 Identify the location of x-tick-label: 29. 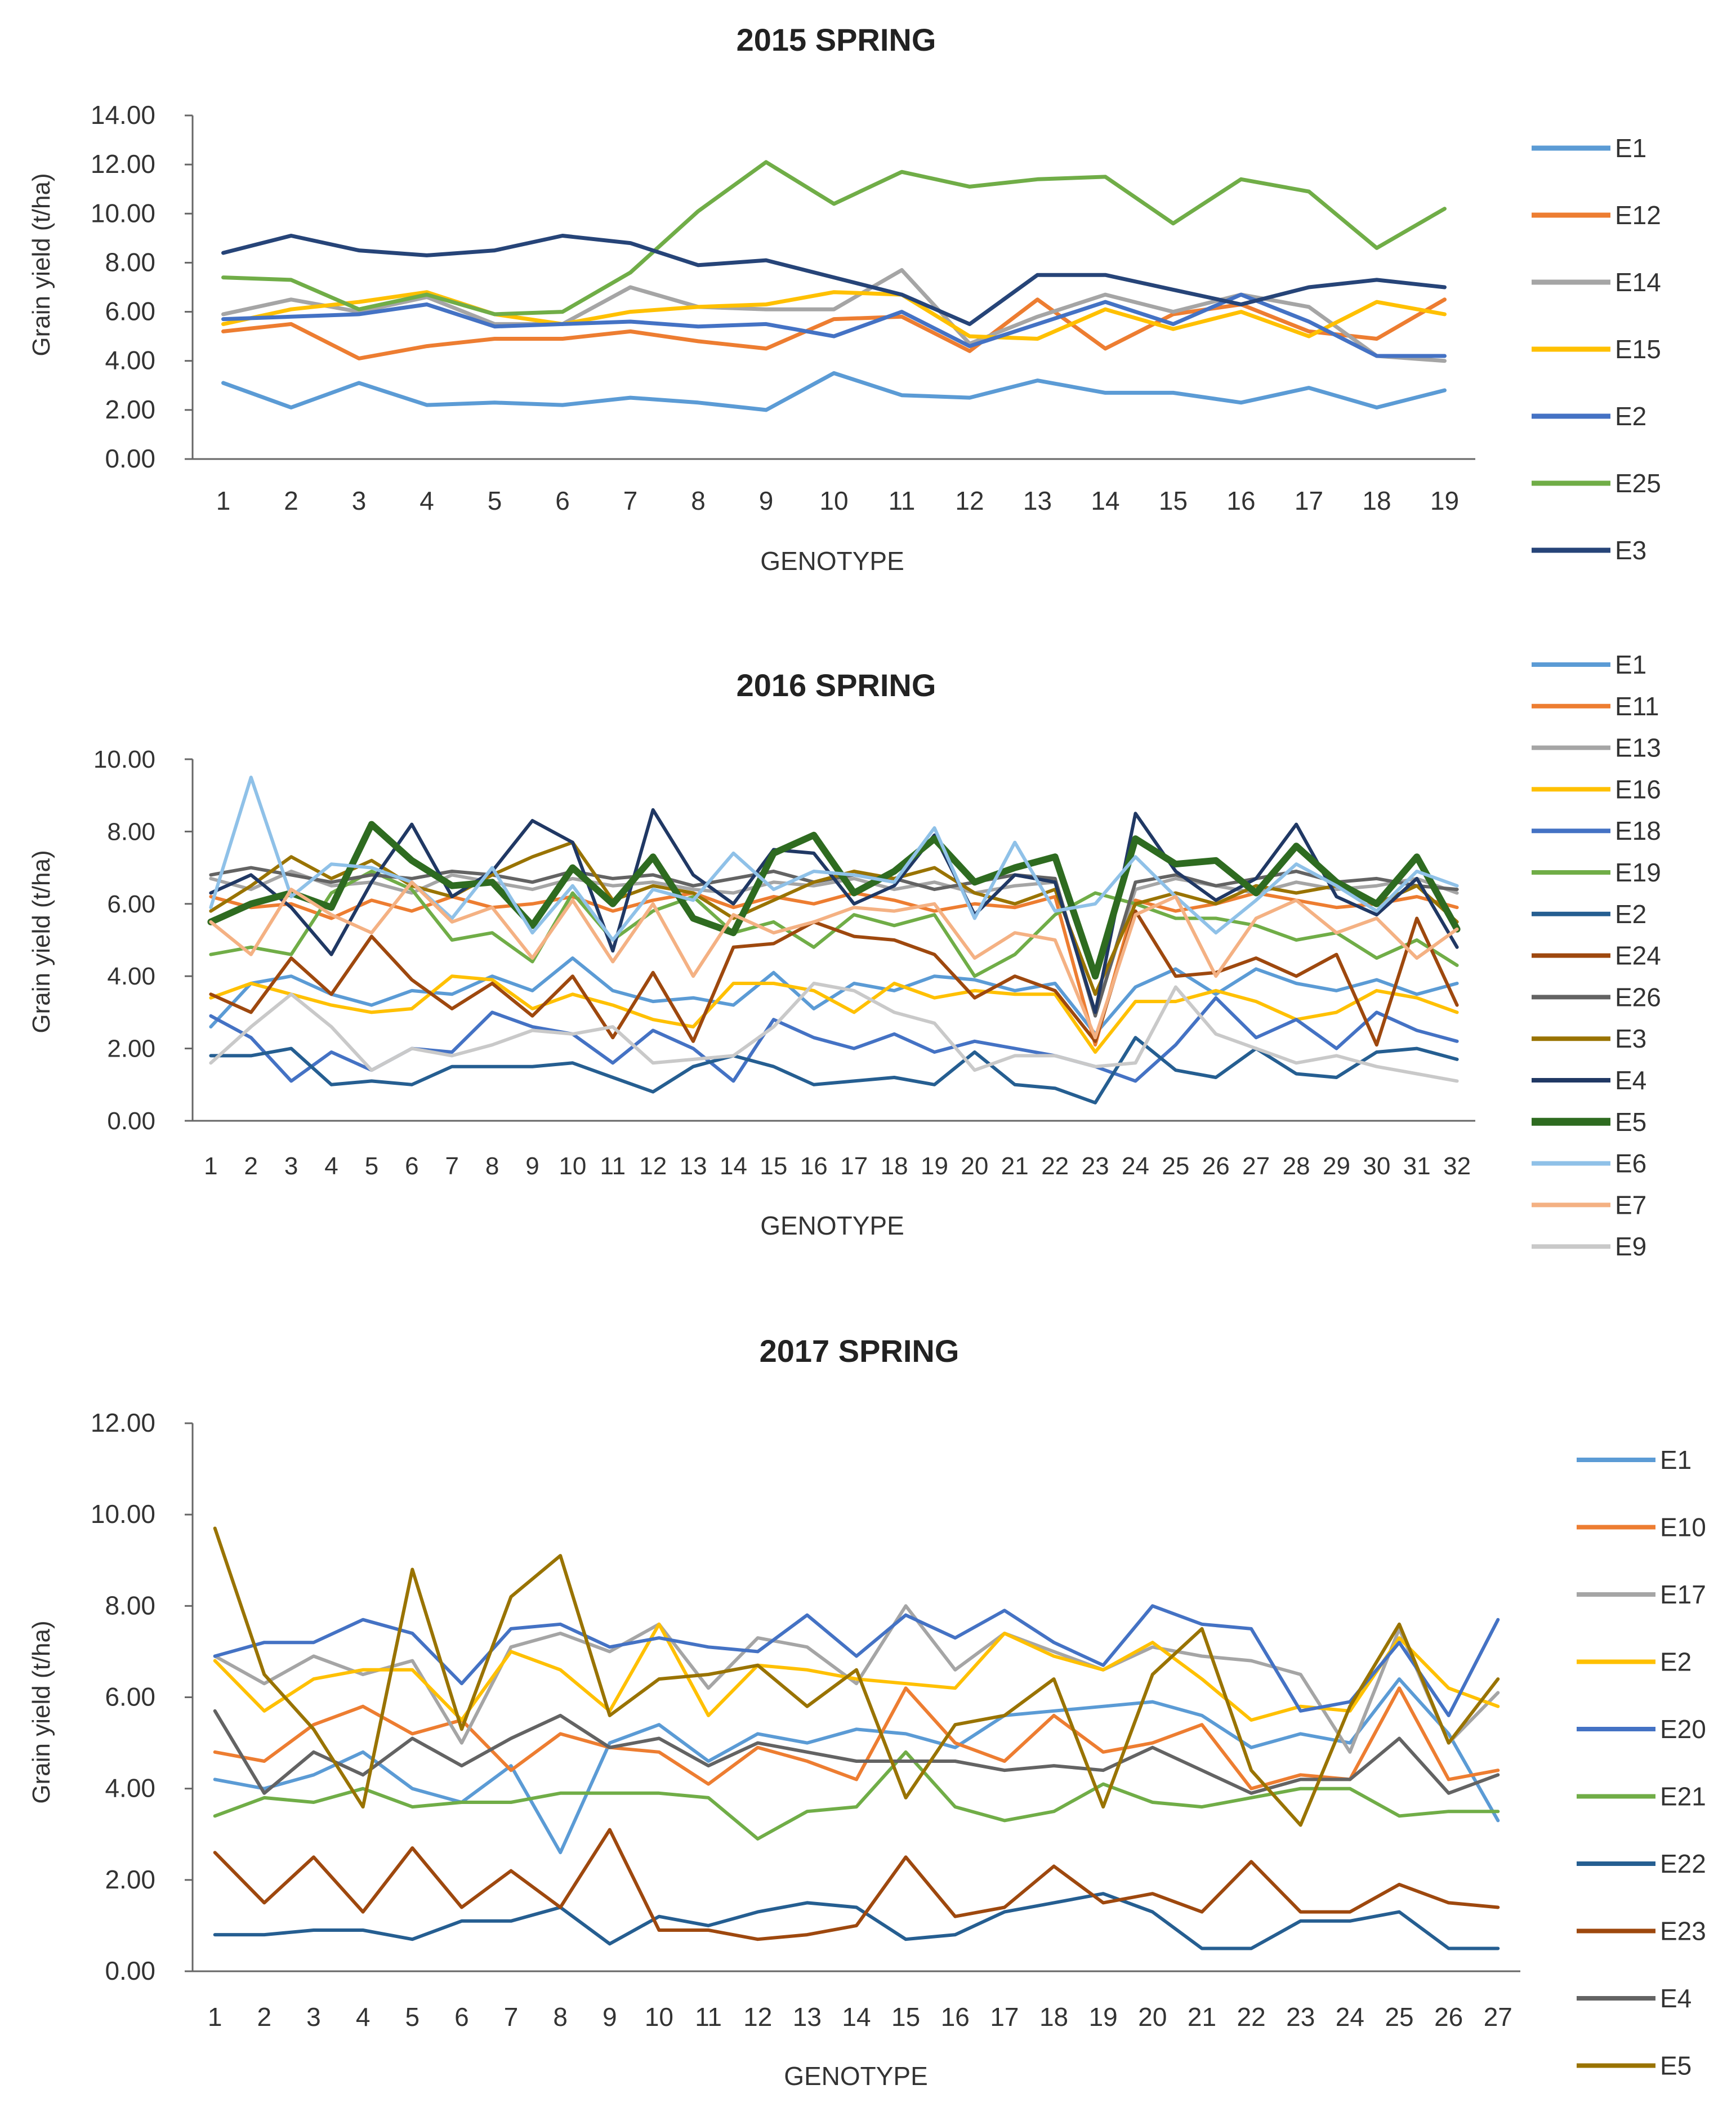
(1336, 1166).